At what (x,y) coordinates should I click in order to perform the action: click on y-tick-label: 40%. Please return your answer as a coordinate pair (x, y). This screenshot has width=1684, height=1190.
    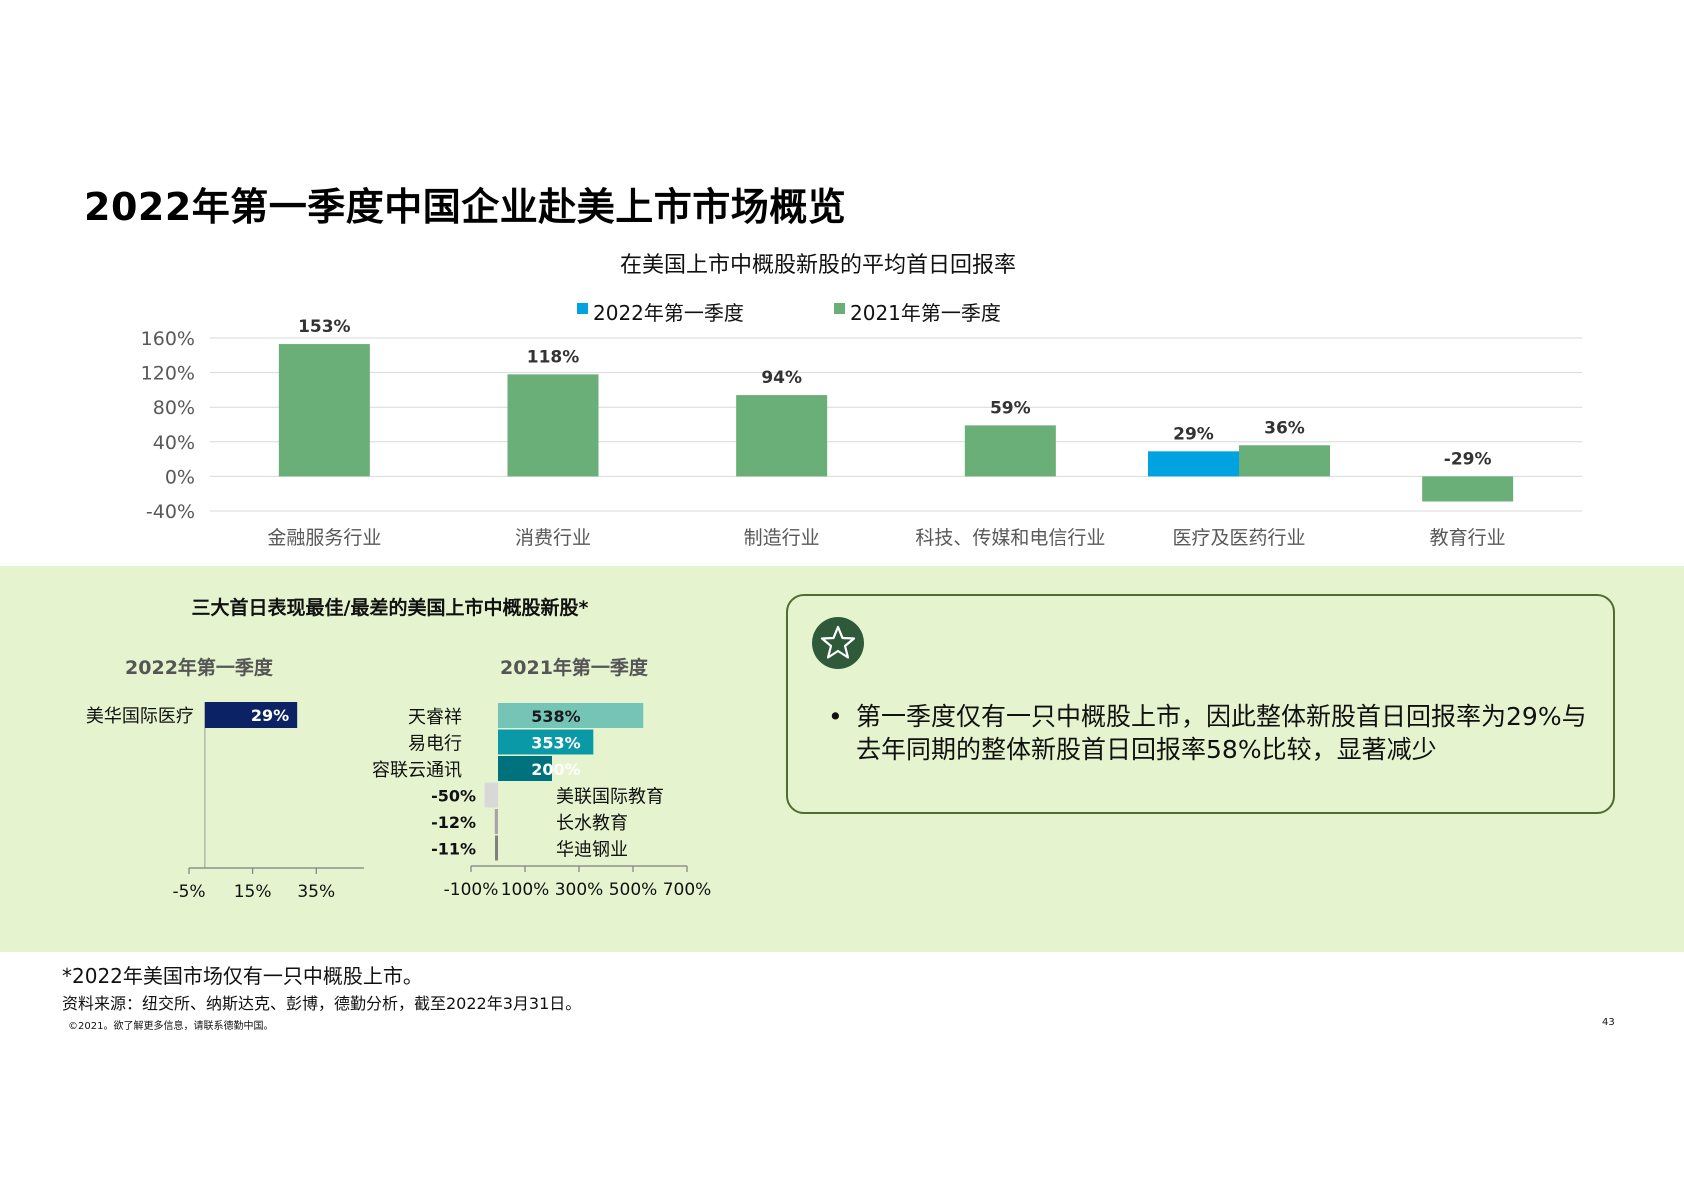
    Looking at the image, I should click on (174, 443).